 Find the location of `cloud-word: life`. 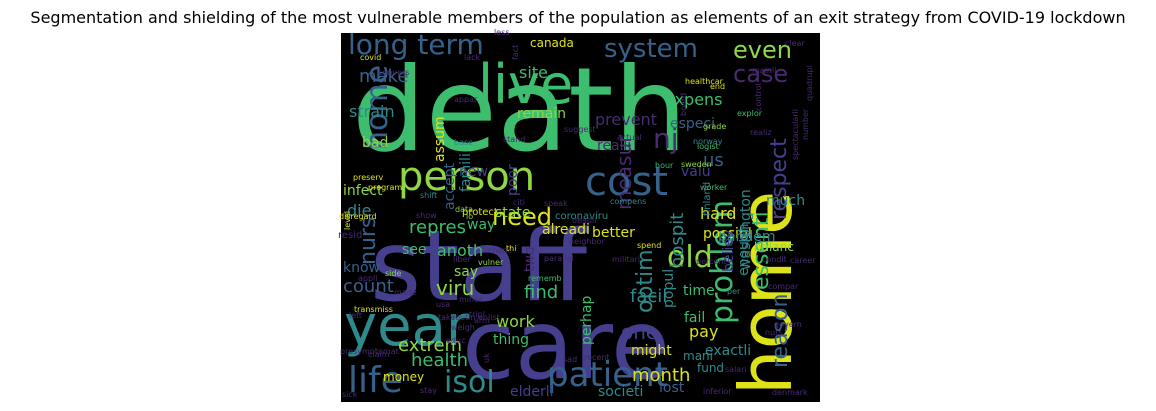

cloud-word: life is located at coordinates (375, 380).